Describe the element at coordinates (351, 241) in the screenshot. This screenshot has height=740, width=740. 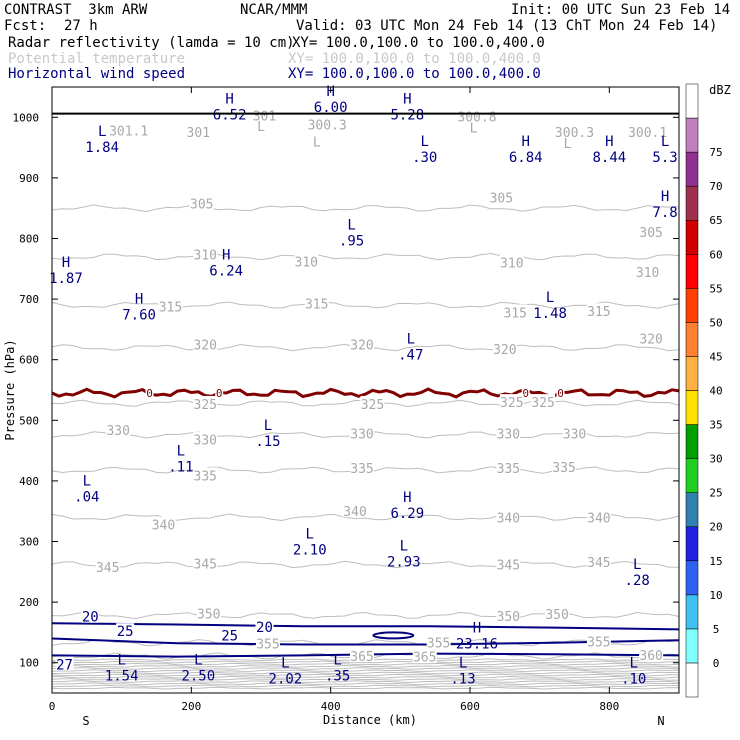
I see `wind-extreme-value: .95` at that location.